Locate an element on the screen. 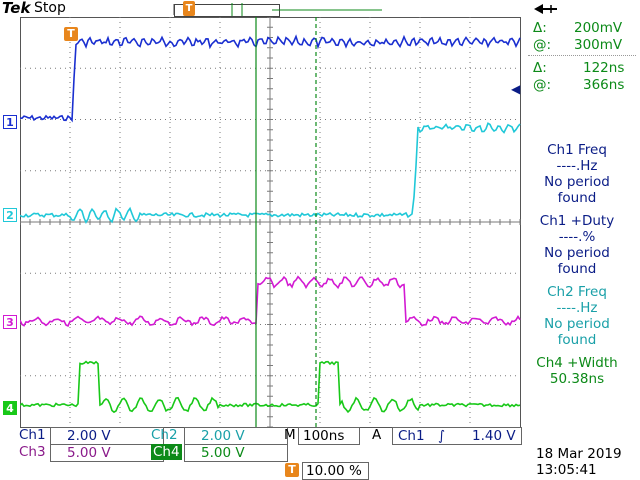 Image resolution: width=640 pixels, height=480 pixels. ch4-waveform is located at coordinates (270, 387).